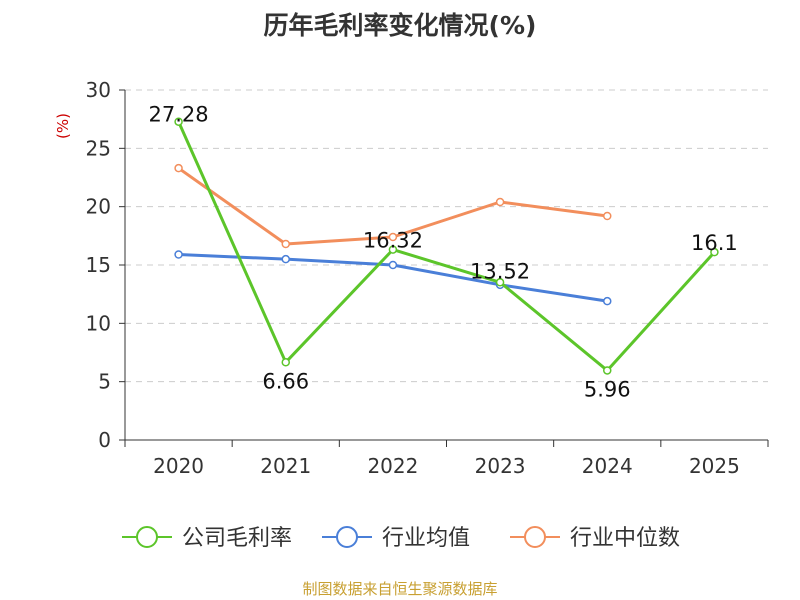  What do you see at coordinates (607, 389) in the screenshot?
I see `data-label: 5.96` at bounding box center [607, 389].